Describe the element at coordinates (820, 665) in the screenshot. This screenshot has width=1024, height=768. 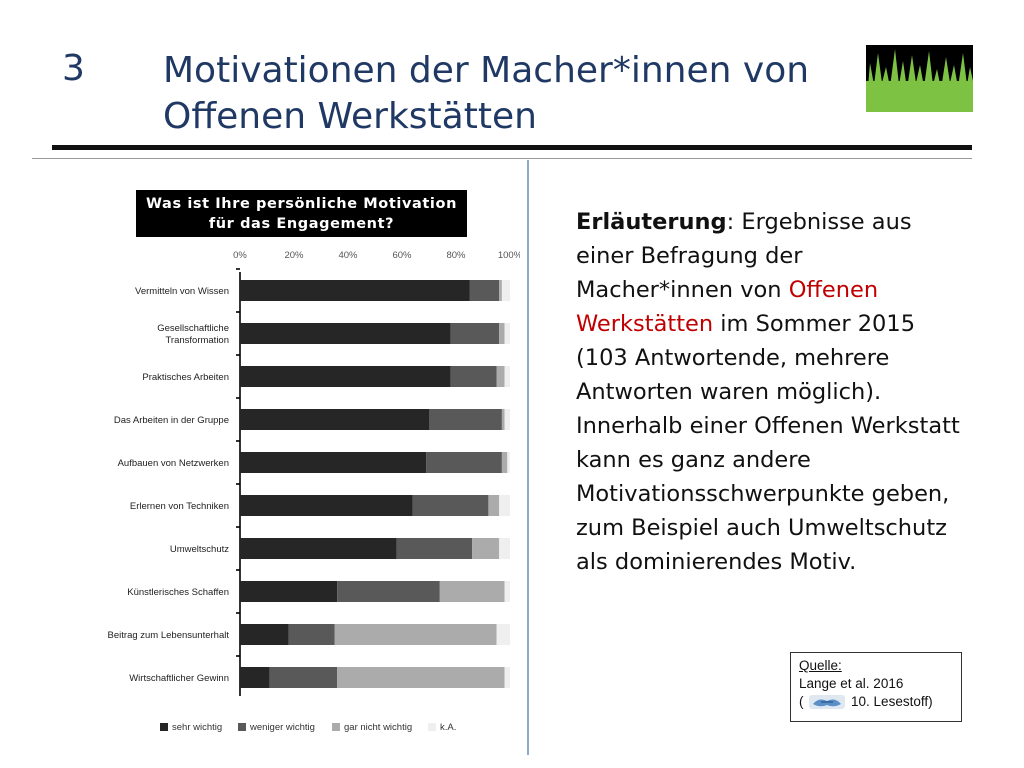
I see `source-label: Quelle:` at that location.